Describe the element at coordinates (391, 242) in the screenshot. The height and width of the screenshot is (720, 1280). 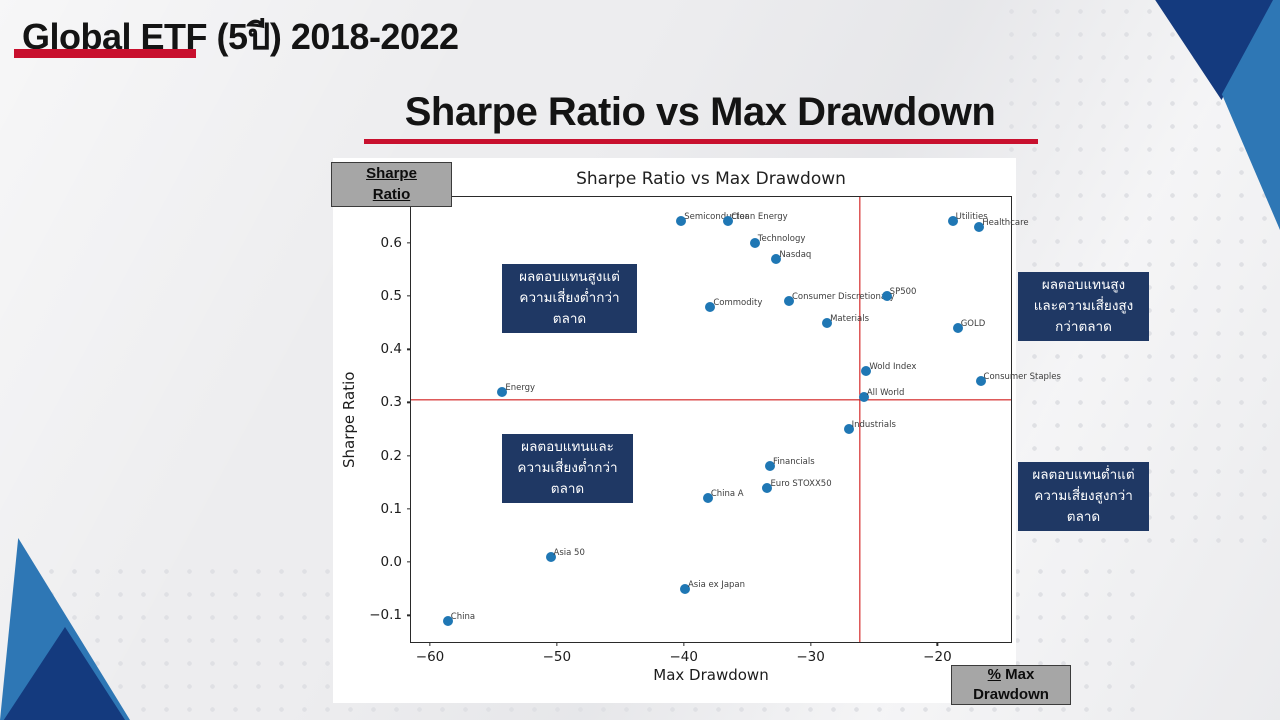
I see `y-tick-label: 0.6` at that location.